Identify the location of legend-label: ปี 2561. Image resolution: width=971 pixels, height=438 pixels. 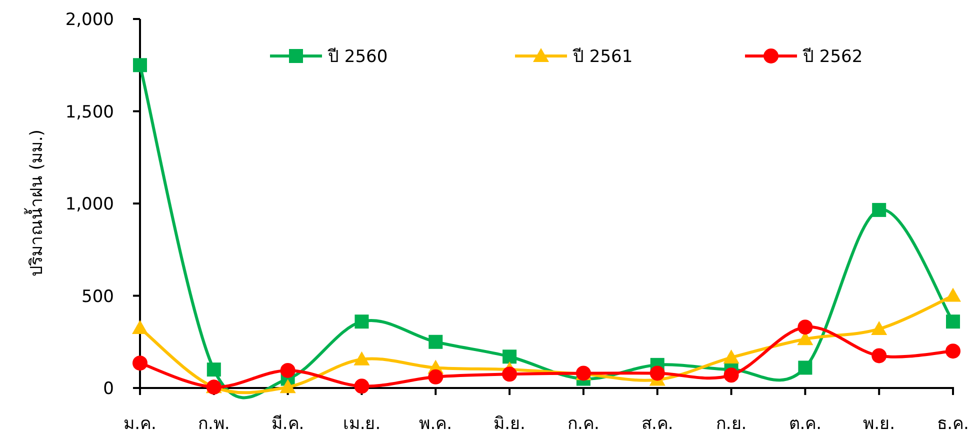
(602, 57).